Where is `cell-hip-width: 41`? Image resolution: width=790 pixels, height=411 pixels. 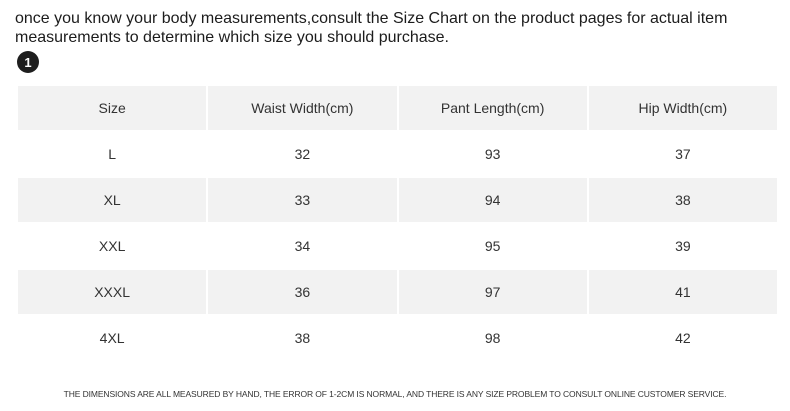
cell-hip-width: 41 is located at coordinates (682, 292).